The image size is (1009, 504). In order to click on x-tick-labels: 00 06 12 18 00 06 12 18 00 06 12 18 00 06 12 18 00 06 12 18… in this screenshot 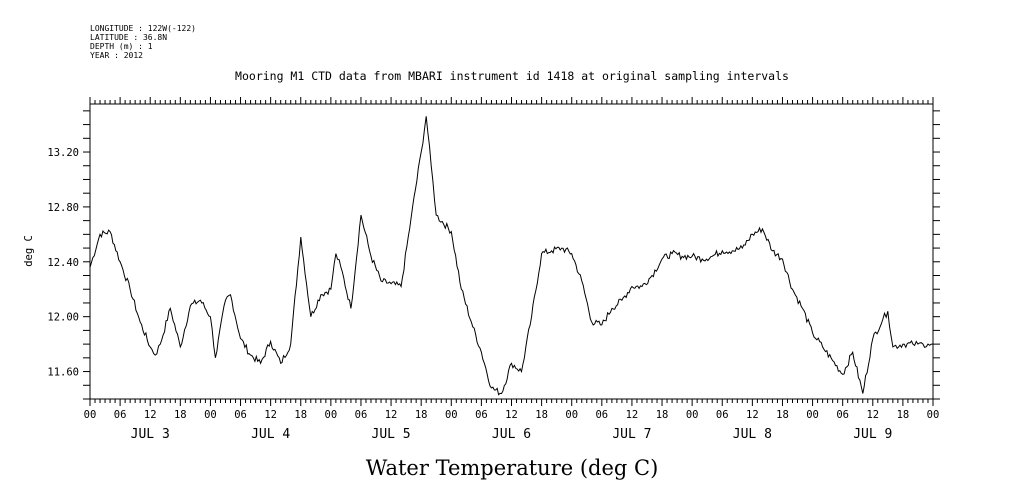, I will do `click(512, 415)`.